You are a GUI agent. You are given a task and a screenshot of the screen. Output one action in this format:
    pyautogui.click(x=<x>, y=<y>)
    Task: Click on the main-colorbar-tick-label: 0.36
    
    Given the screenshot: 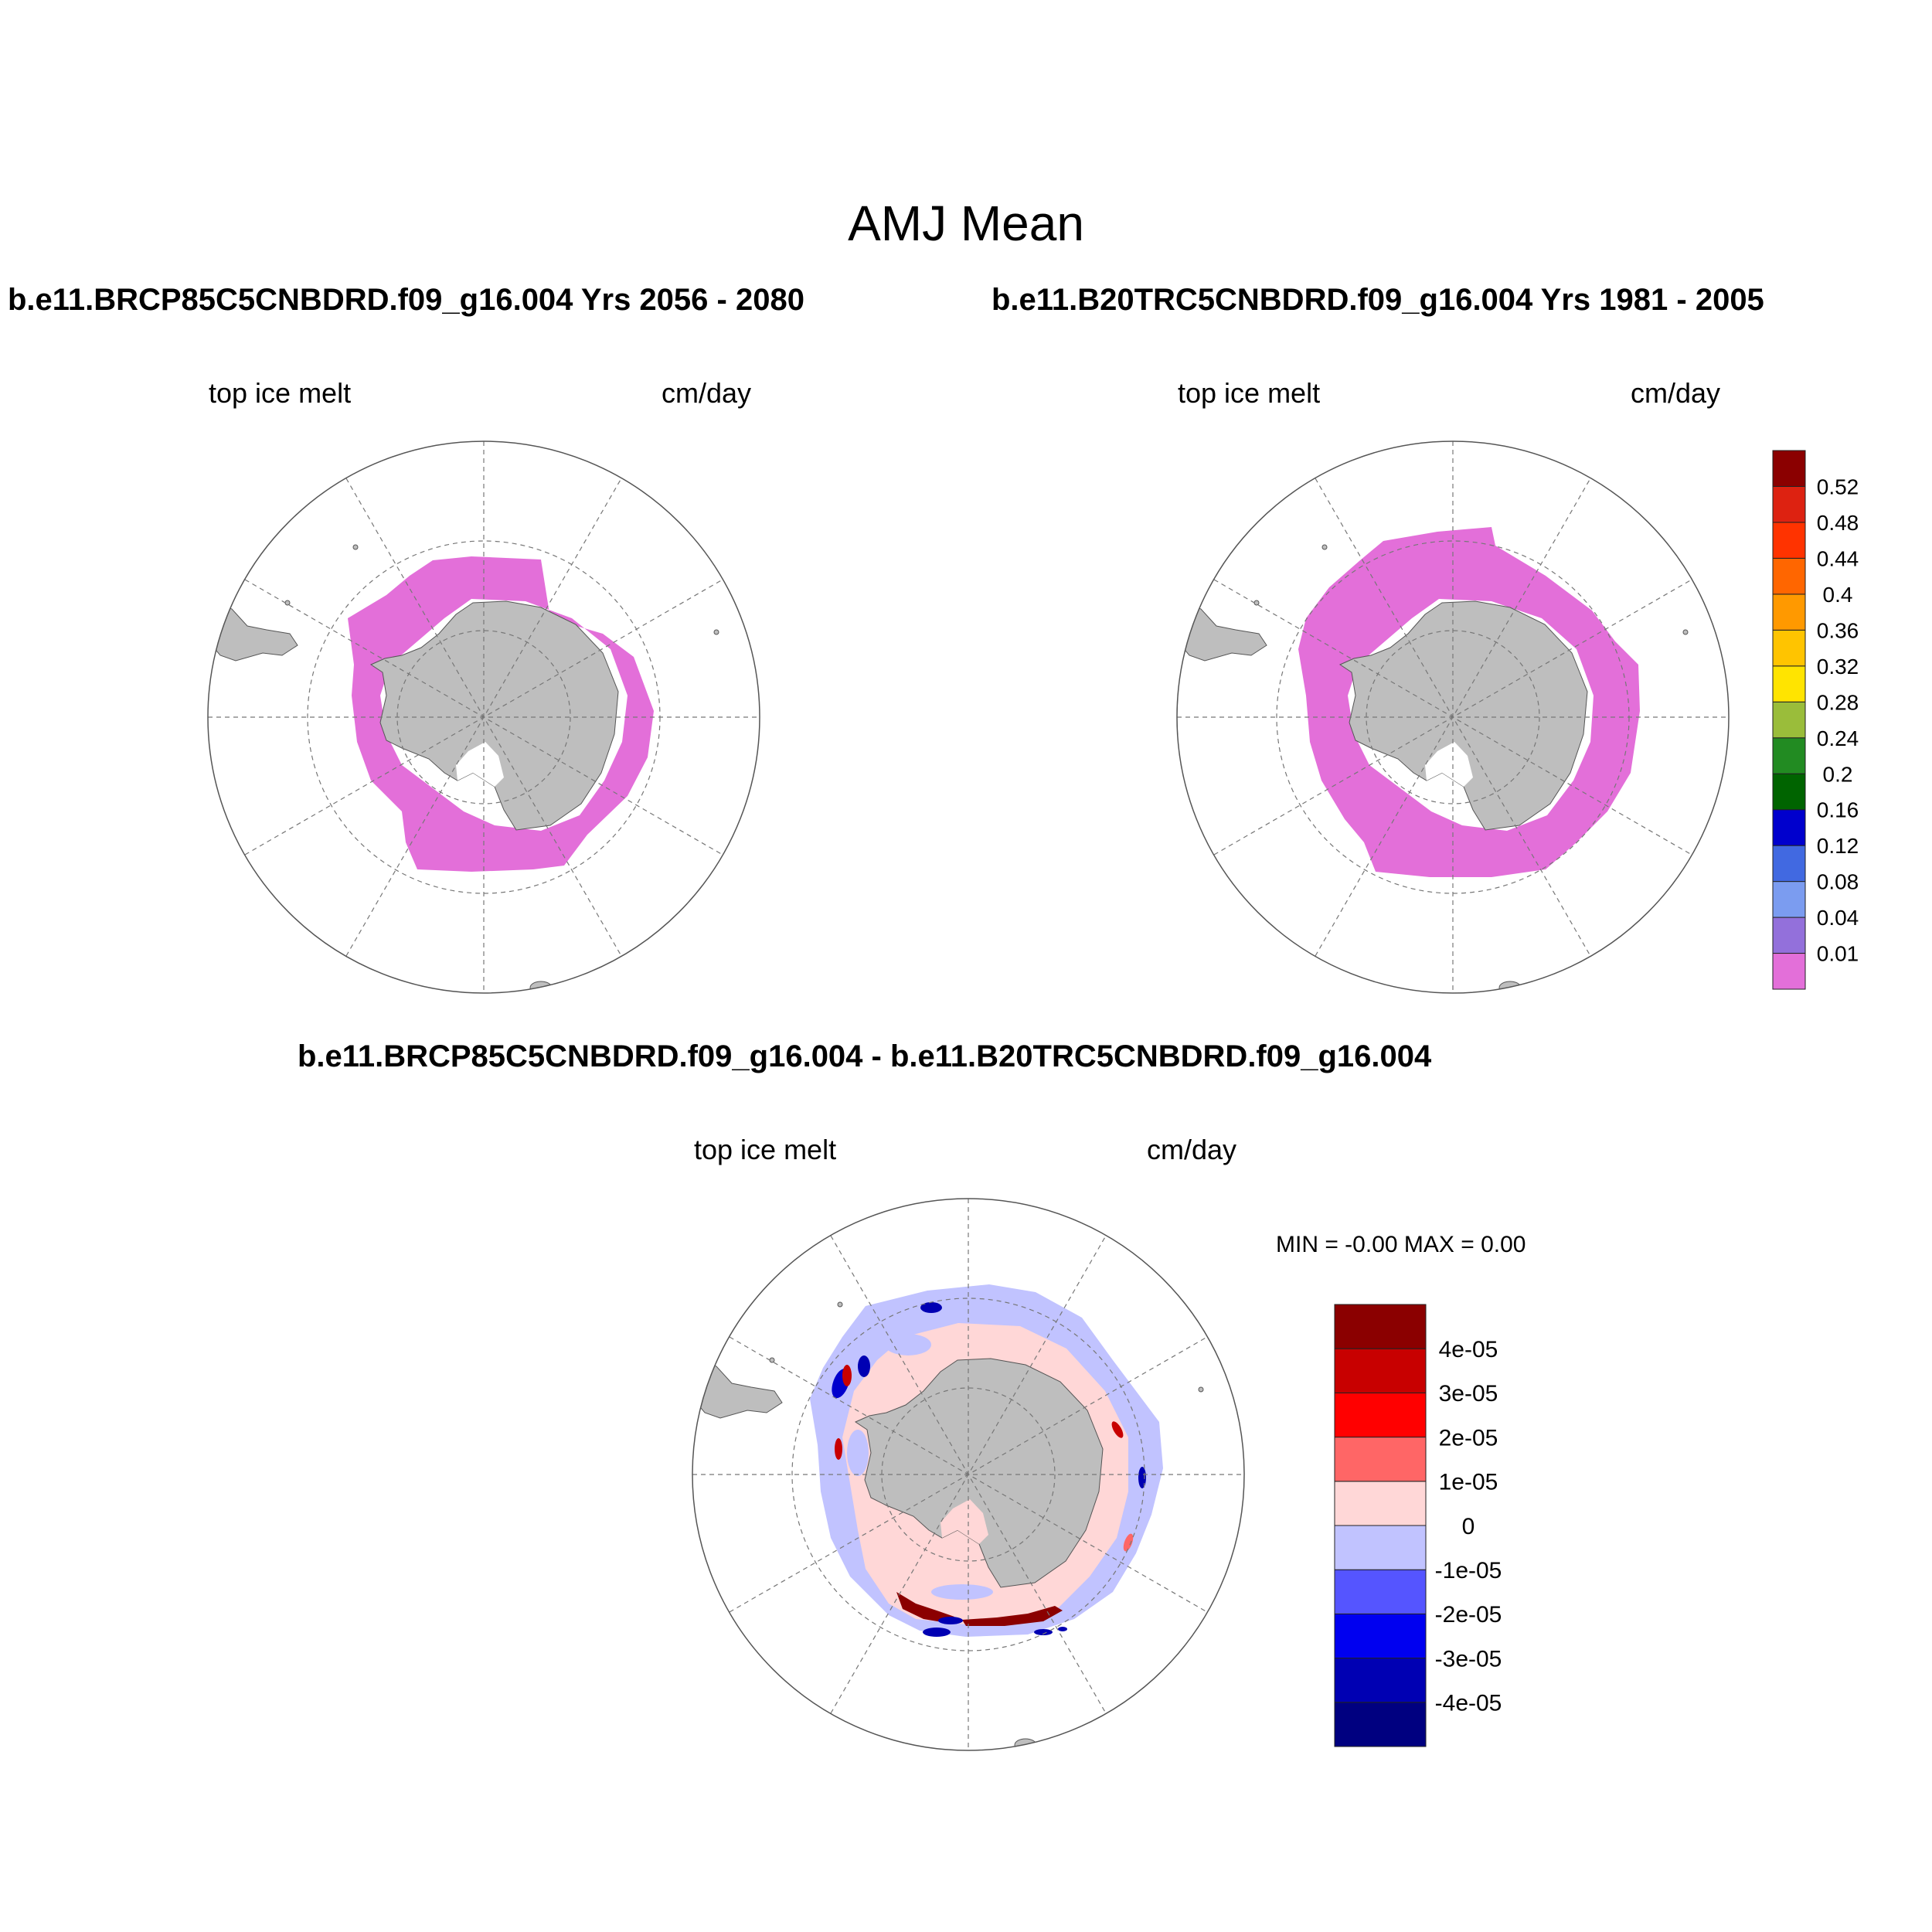 What is the action you would take?
    pyautogui.click(x=1838, y=630)
    